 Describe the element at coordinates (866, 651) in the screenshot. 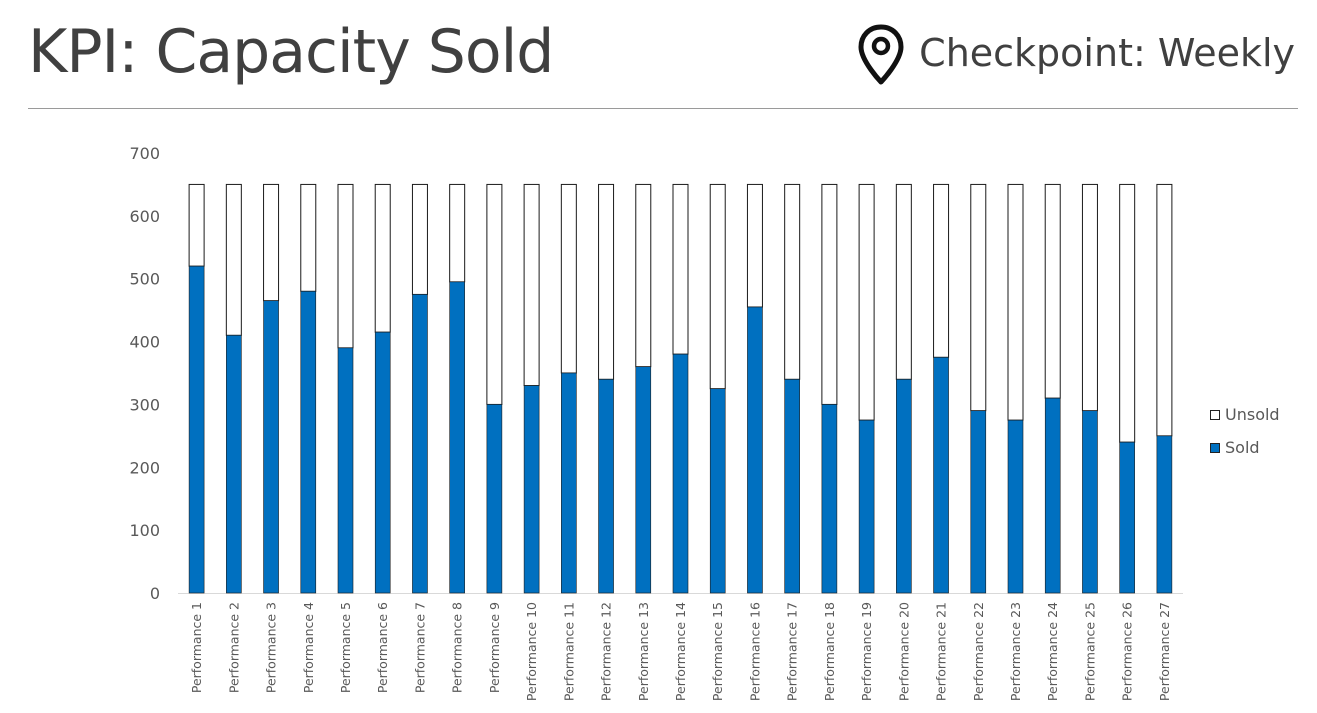

I see `x-tick-label: Performance 19` at that location.